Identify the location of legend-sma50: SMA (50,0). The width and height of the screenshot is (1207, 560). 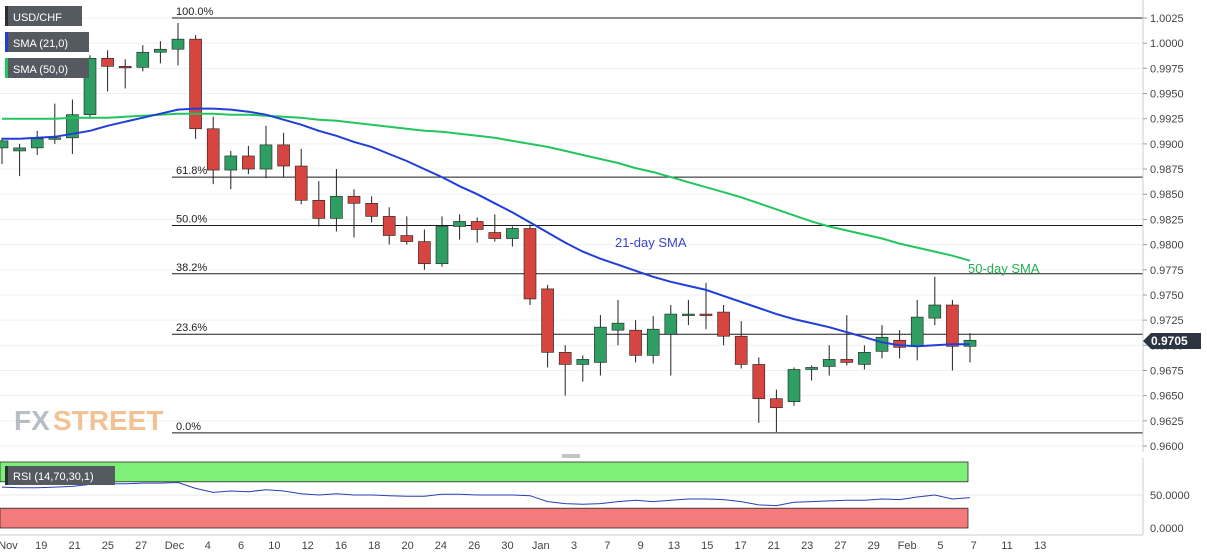
(47, 68).